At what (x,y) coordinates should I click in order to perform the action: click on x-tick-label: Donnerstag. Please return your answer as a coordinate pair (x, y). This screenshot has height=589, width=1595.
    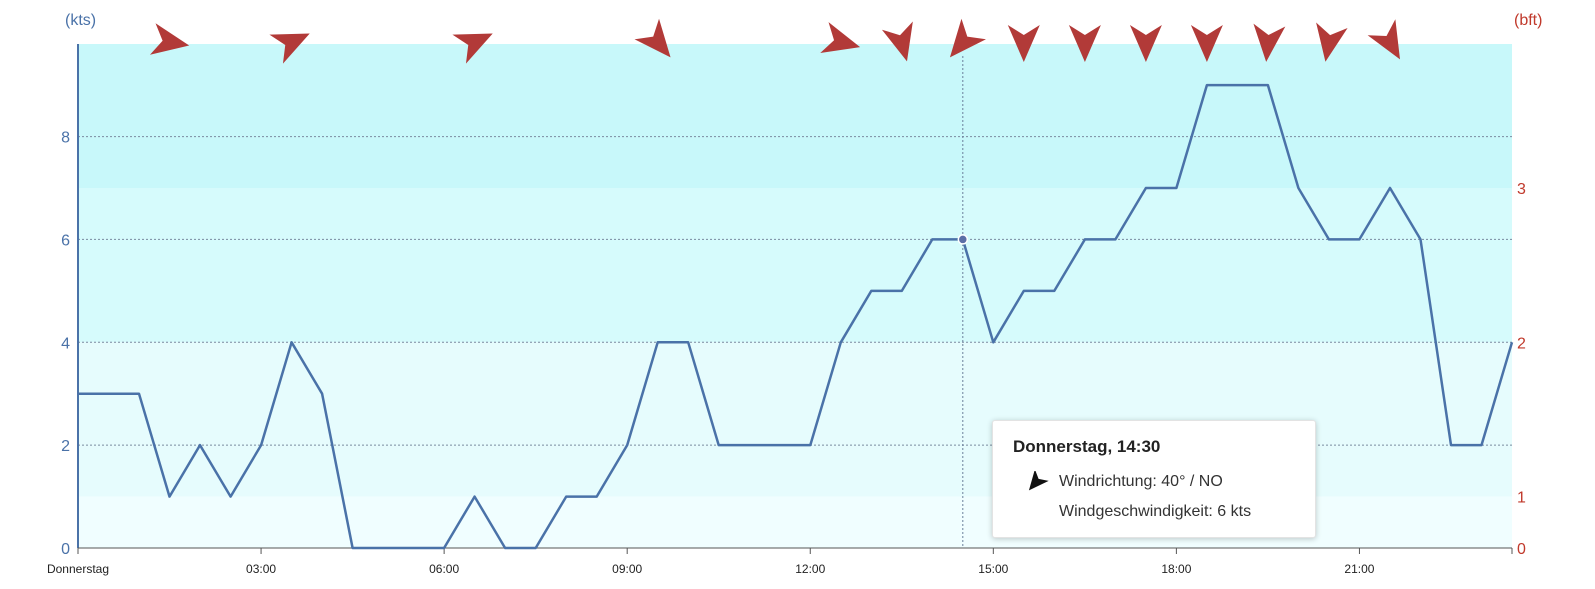
    Looking at the image, I should click on (78, 569).